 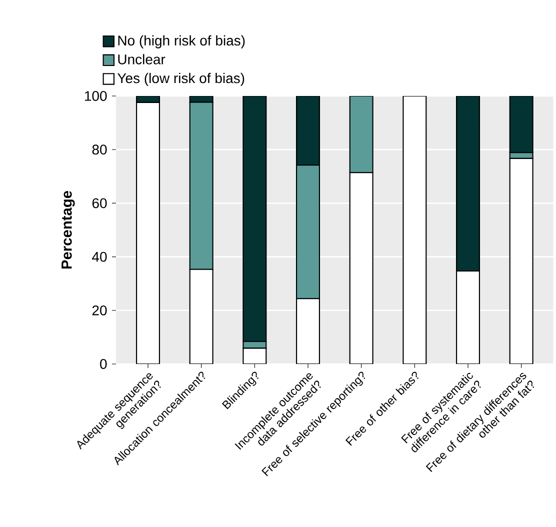 I want to click on y-tick-label: 60, so click(x=99, y=203).